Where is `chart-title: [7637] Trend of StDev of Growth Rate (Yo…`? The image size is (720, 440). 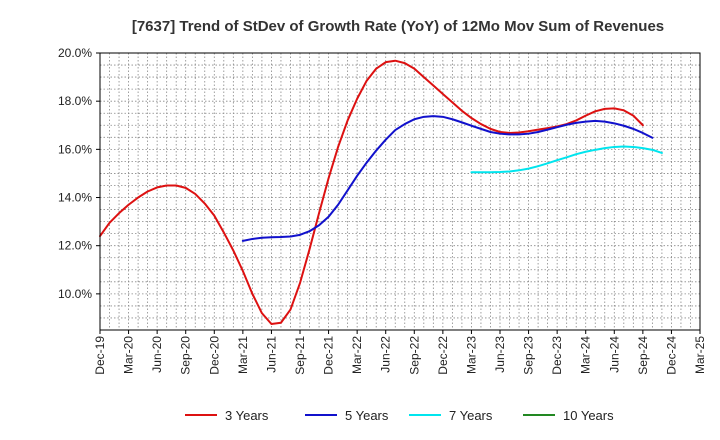 chart-title: [7637] Trend of StDev of Growth Rate (Yo… is located at coordinates (398, 26).